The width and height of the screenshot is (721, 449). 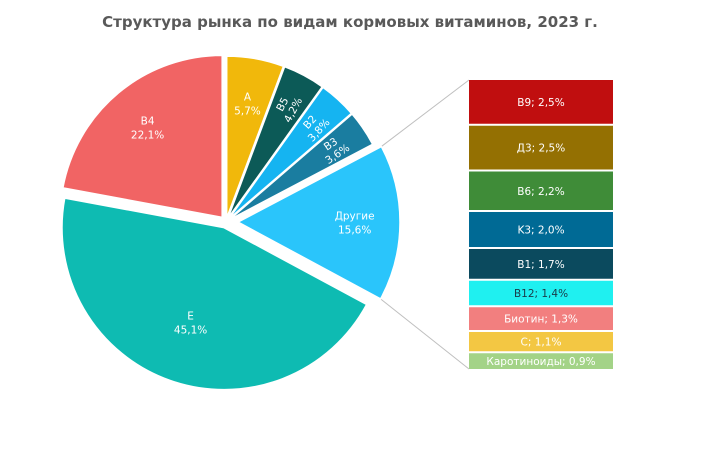 What do you see at coordinates (248, 97) in the screenshot?
I see `pie-label-name: A` at bounding box center [248, 97].